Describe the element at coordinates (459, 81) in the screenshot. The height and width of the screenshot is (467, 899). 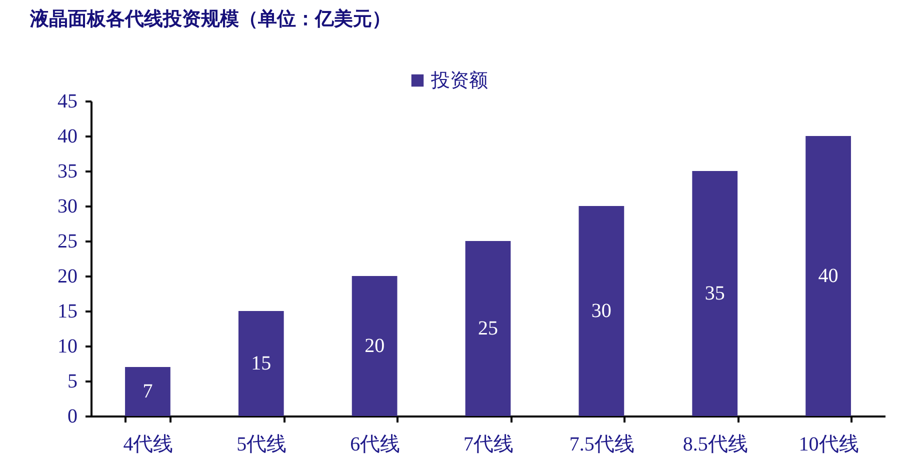
I see `legend-label: 投资额` at that location.